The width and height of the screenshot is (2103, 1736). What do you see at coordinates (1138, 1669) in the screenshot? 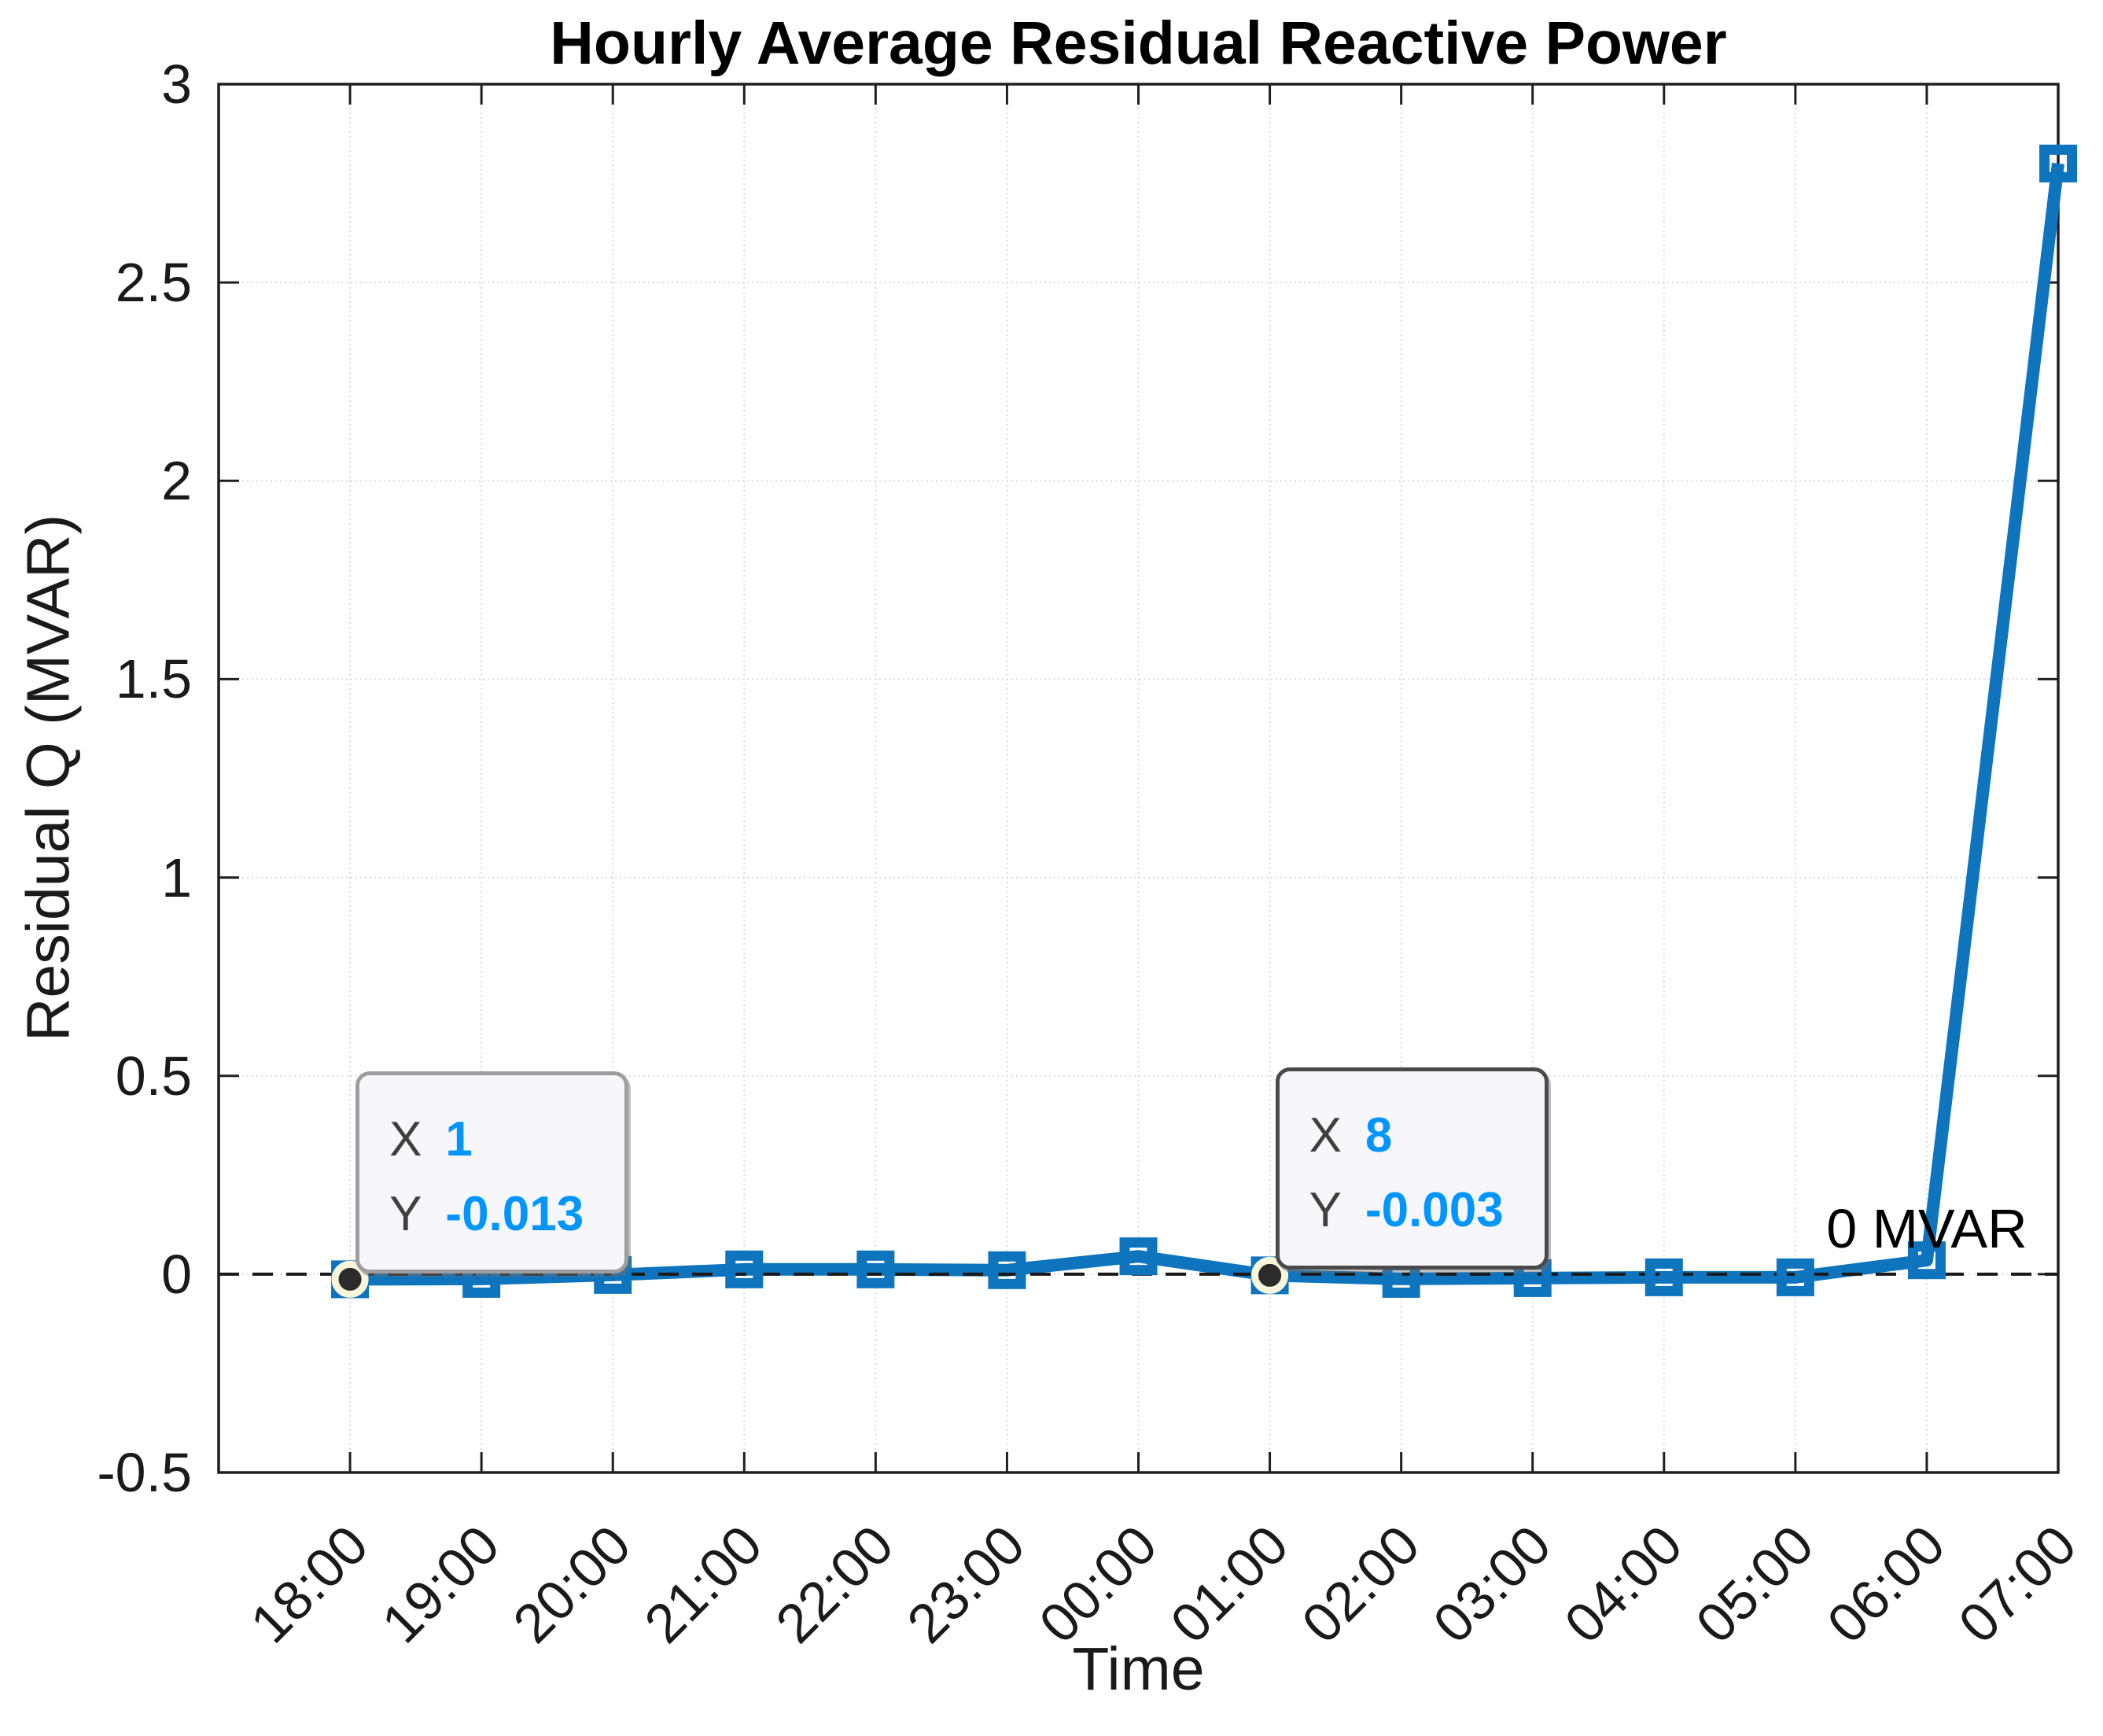
I see `x-axis-label: Time` at bounding box center [1138, 1669].